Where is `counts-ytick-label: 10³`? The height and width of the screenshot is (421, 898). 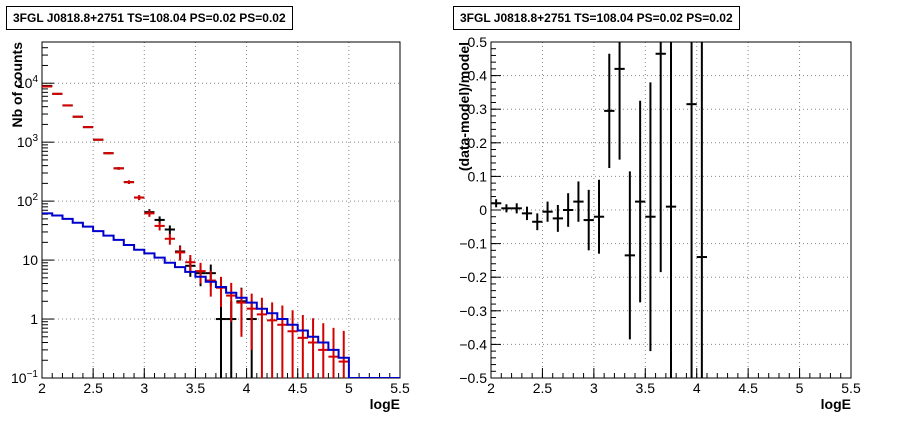 counts-ytick-label: 10³ is located at coordinates (28, 141).